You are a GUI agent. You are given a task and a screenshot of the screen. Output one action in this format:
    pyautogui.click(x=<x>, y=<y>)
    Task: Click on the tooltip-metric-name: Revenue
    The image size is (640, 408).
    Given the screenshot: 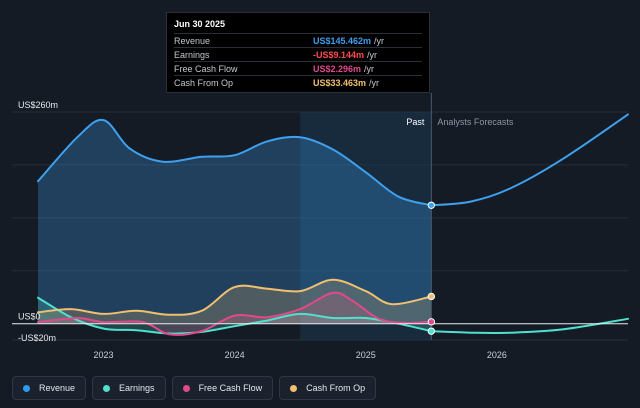 What is the action you would take?
    pyautogui.click(x=192, y=40)
    